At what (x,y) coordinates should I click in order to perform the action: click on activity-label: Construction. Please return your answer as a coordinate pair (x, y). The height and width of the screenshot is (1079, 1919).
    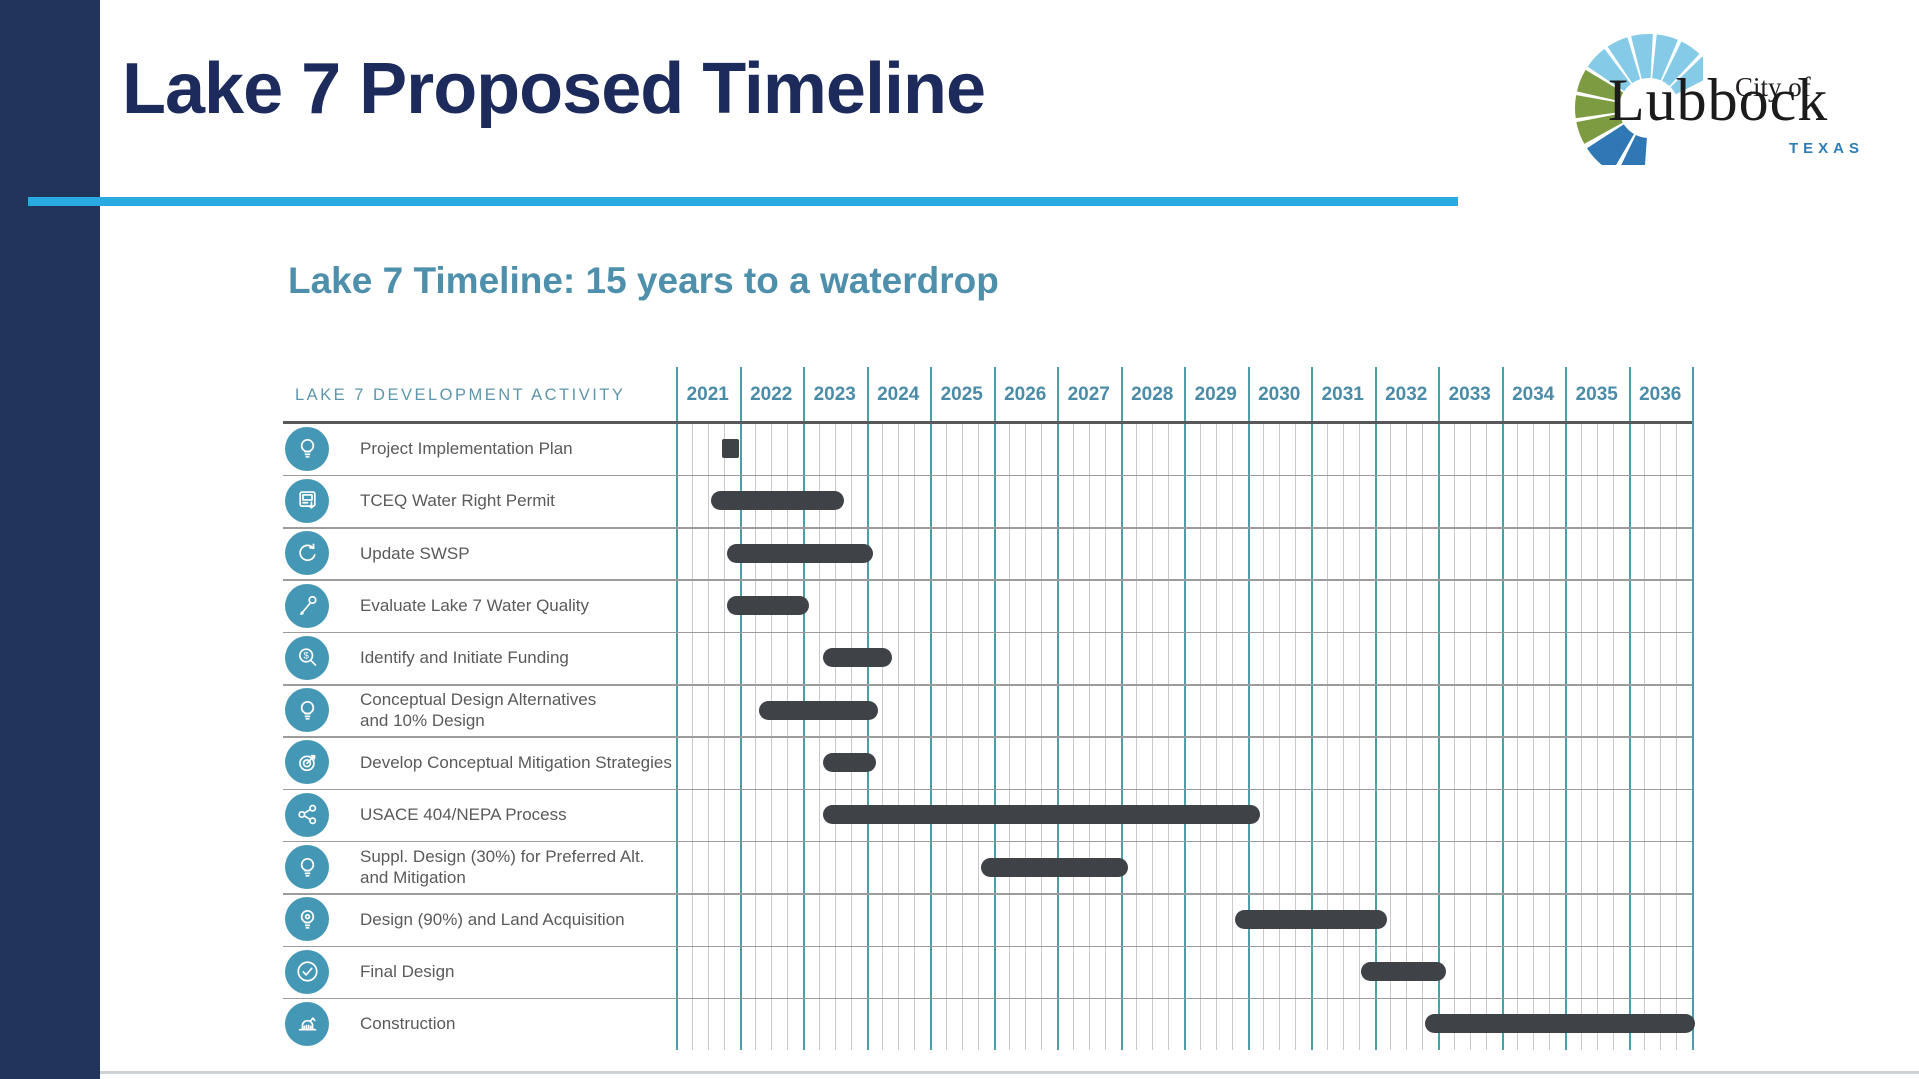
    Looking at the image, I should click on (407, 1024).